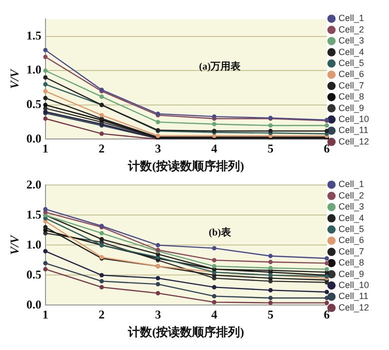 The image size is (389, 350). What do you see at coordinates (220, 66) in the screenshot?
I see `annotation: (a)万用表` at bounding box center [220, 66].